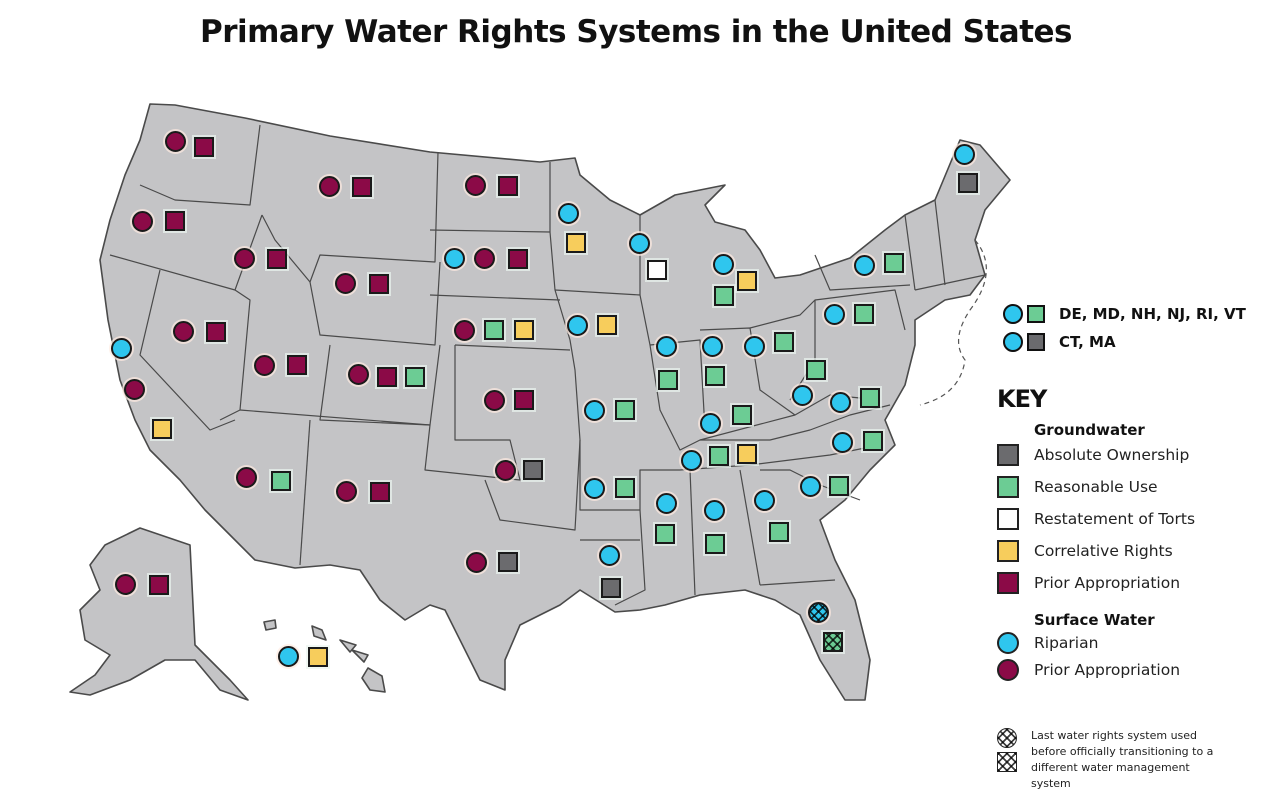 The width and height of the screenshot is (1280, 794). Describe the element at coordinates (1008, 583) in the screenshot. I see `prior-appropriation-square-icon` at that location.